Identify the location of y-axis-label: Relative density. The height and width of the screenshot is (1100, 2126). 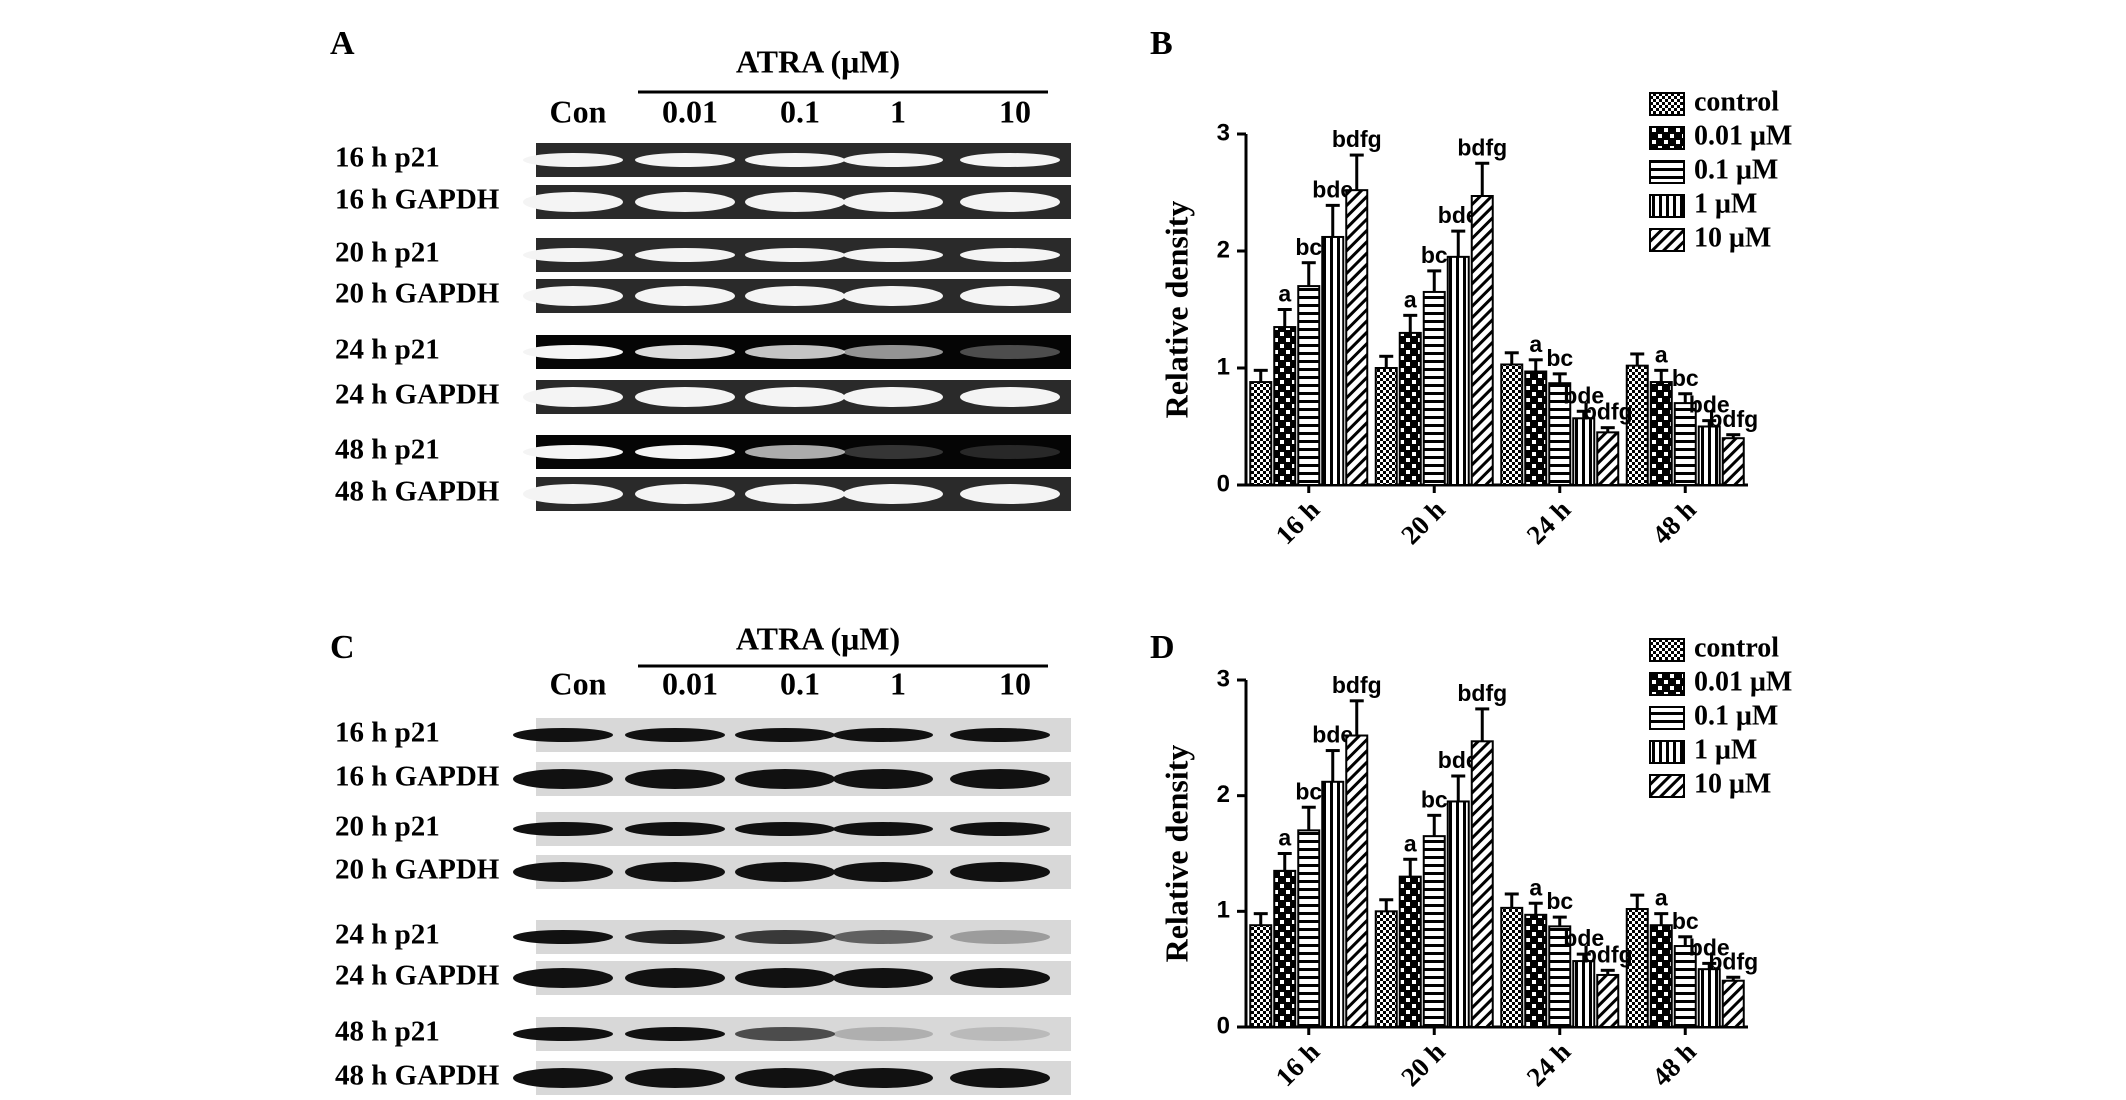
(1176, 310).